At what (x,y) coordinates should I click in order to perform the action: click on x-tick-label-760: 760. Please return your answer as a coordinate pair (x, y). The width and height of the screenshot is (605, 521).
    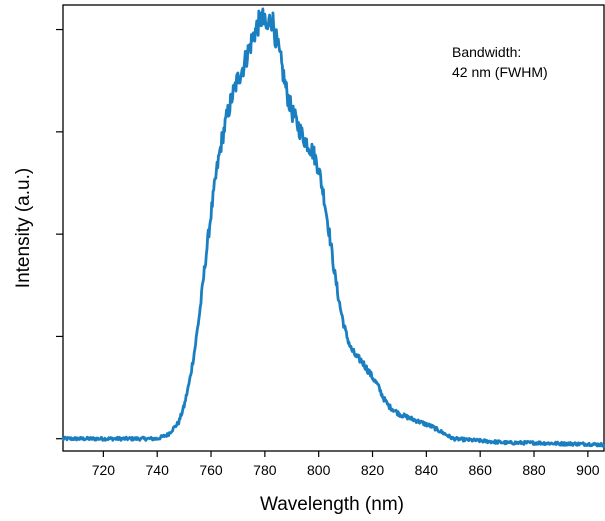
    Looking at the image, I should click on (211, 470).